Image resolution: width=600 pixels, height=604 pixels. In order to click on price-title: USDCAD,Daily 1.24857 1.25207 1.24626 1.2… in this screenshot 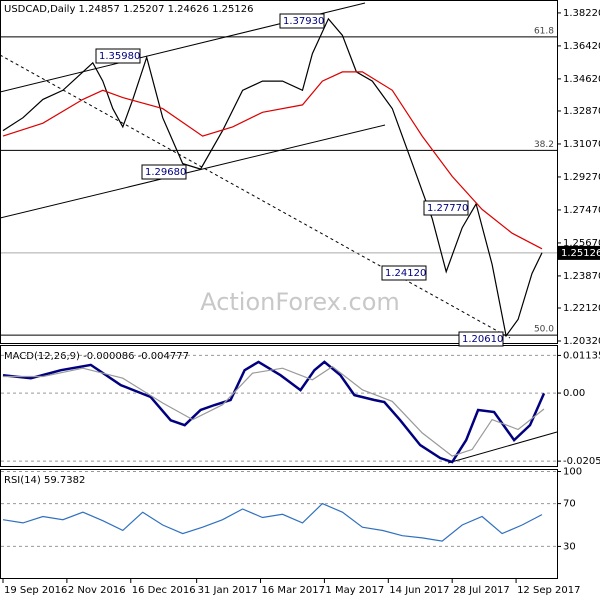, I will do `click(129, 9)`.